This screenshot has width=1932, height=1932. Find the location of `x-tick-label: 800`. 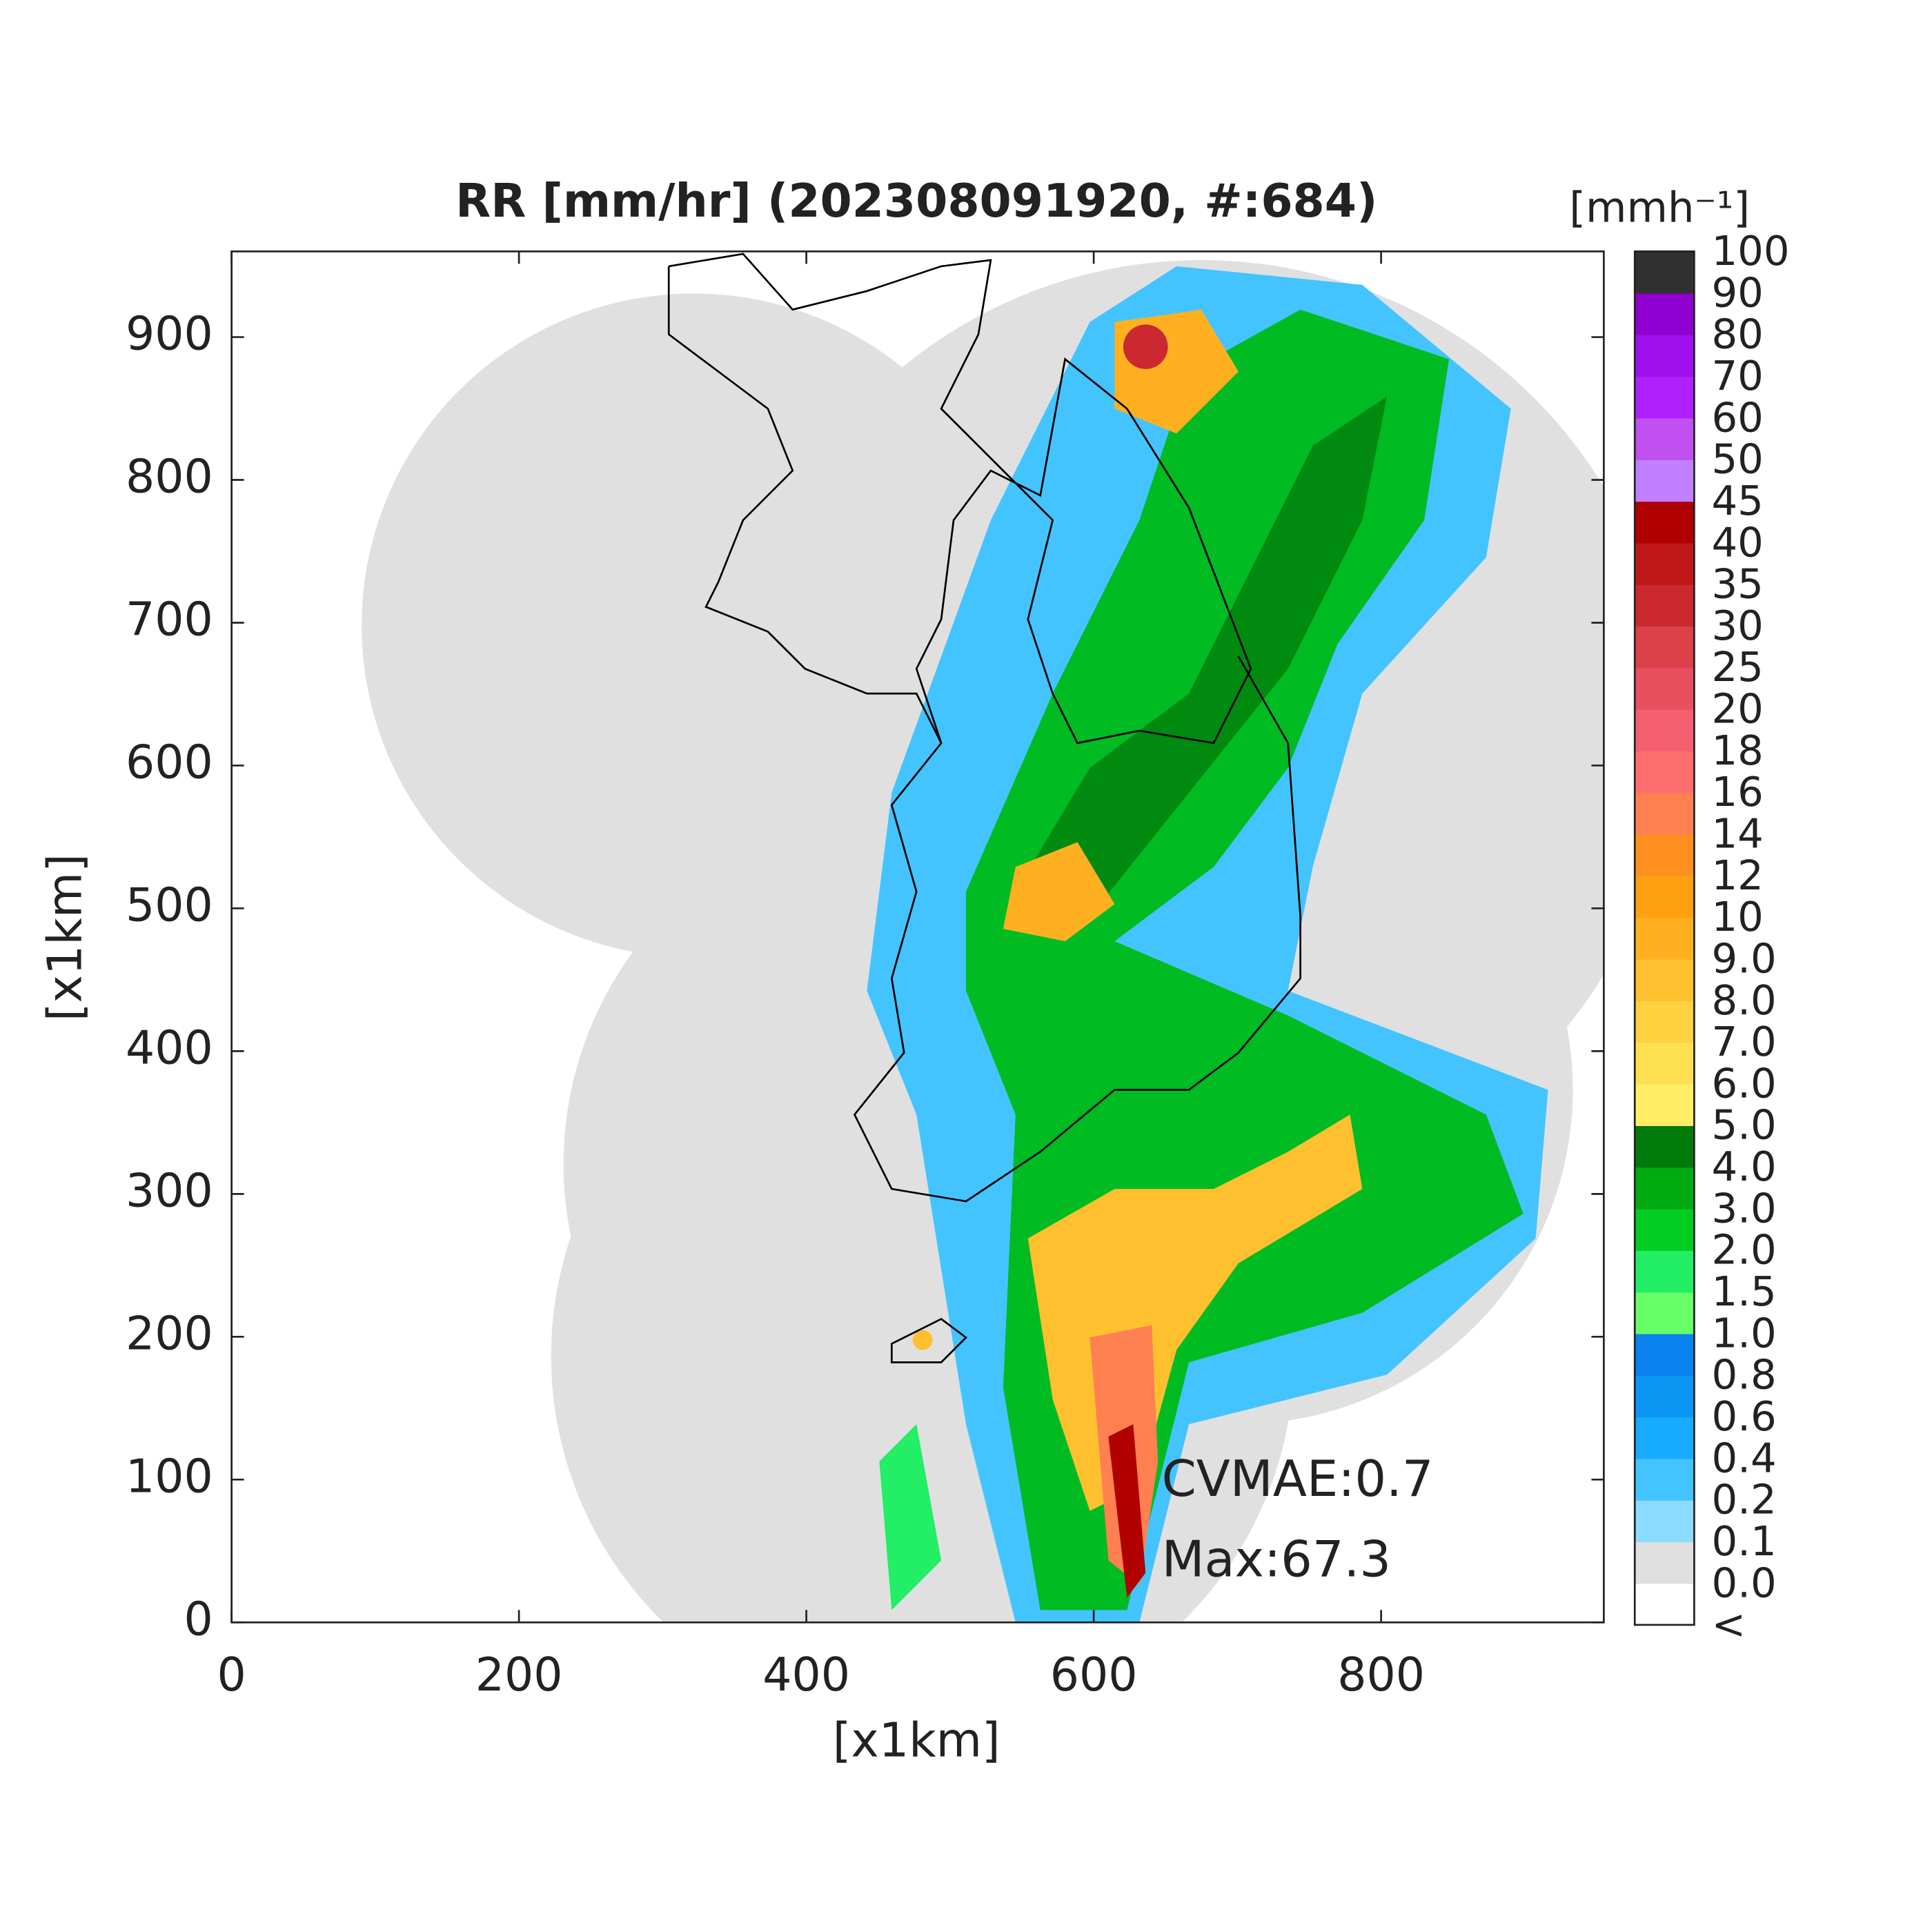

x-tick-label: 800 is located at coordinates (1381, 1675).